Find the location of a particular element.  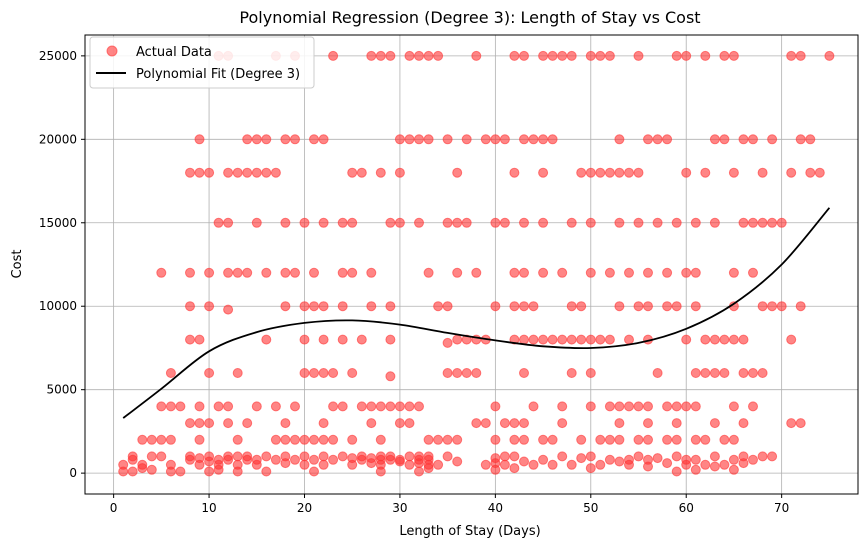

x-tick-label: 70 is located at coordinates (781, 508).